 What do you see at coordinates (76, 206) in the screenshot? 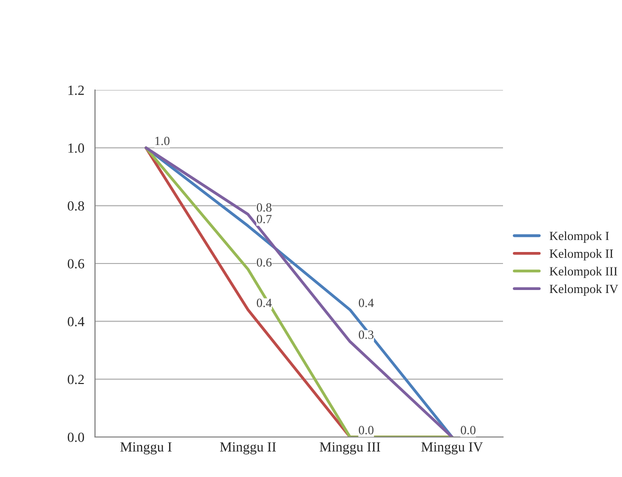
I see `y-tick-label: 0.8` at bounding box center [76, 206].